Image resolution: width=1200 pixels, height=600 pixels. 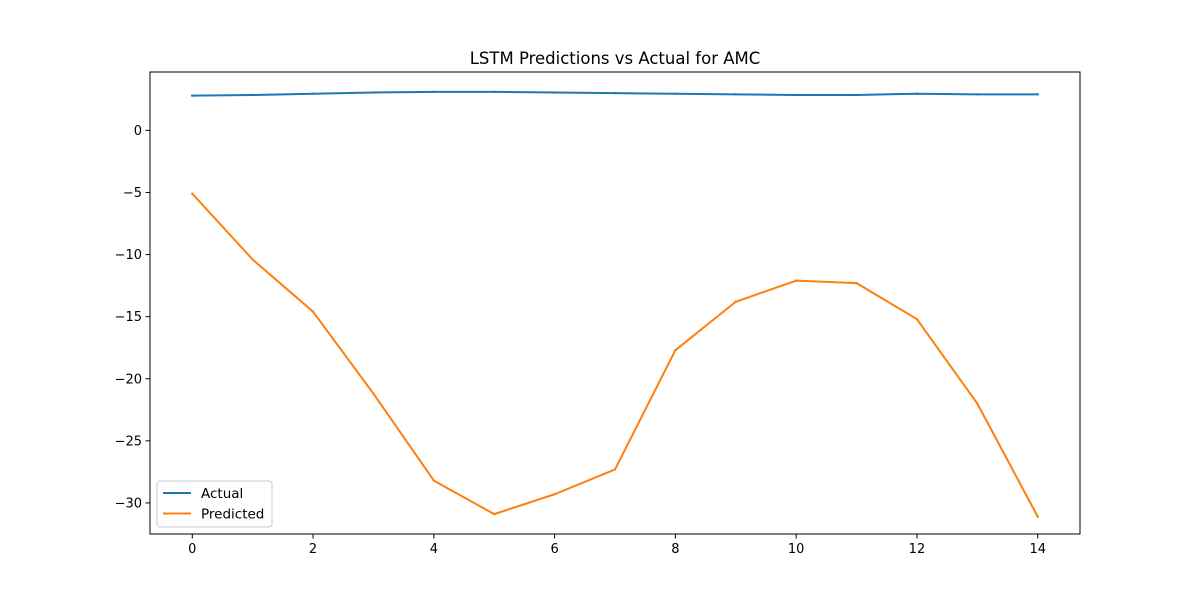 I want to click on x-tick-label: 10, so click(x=796, y=549).